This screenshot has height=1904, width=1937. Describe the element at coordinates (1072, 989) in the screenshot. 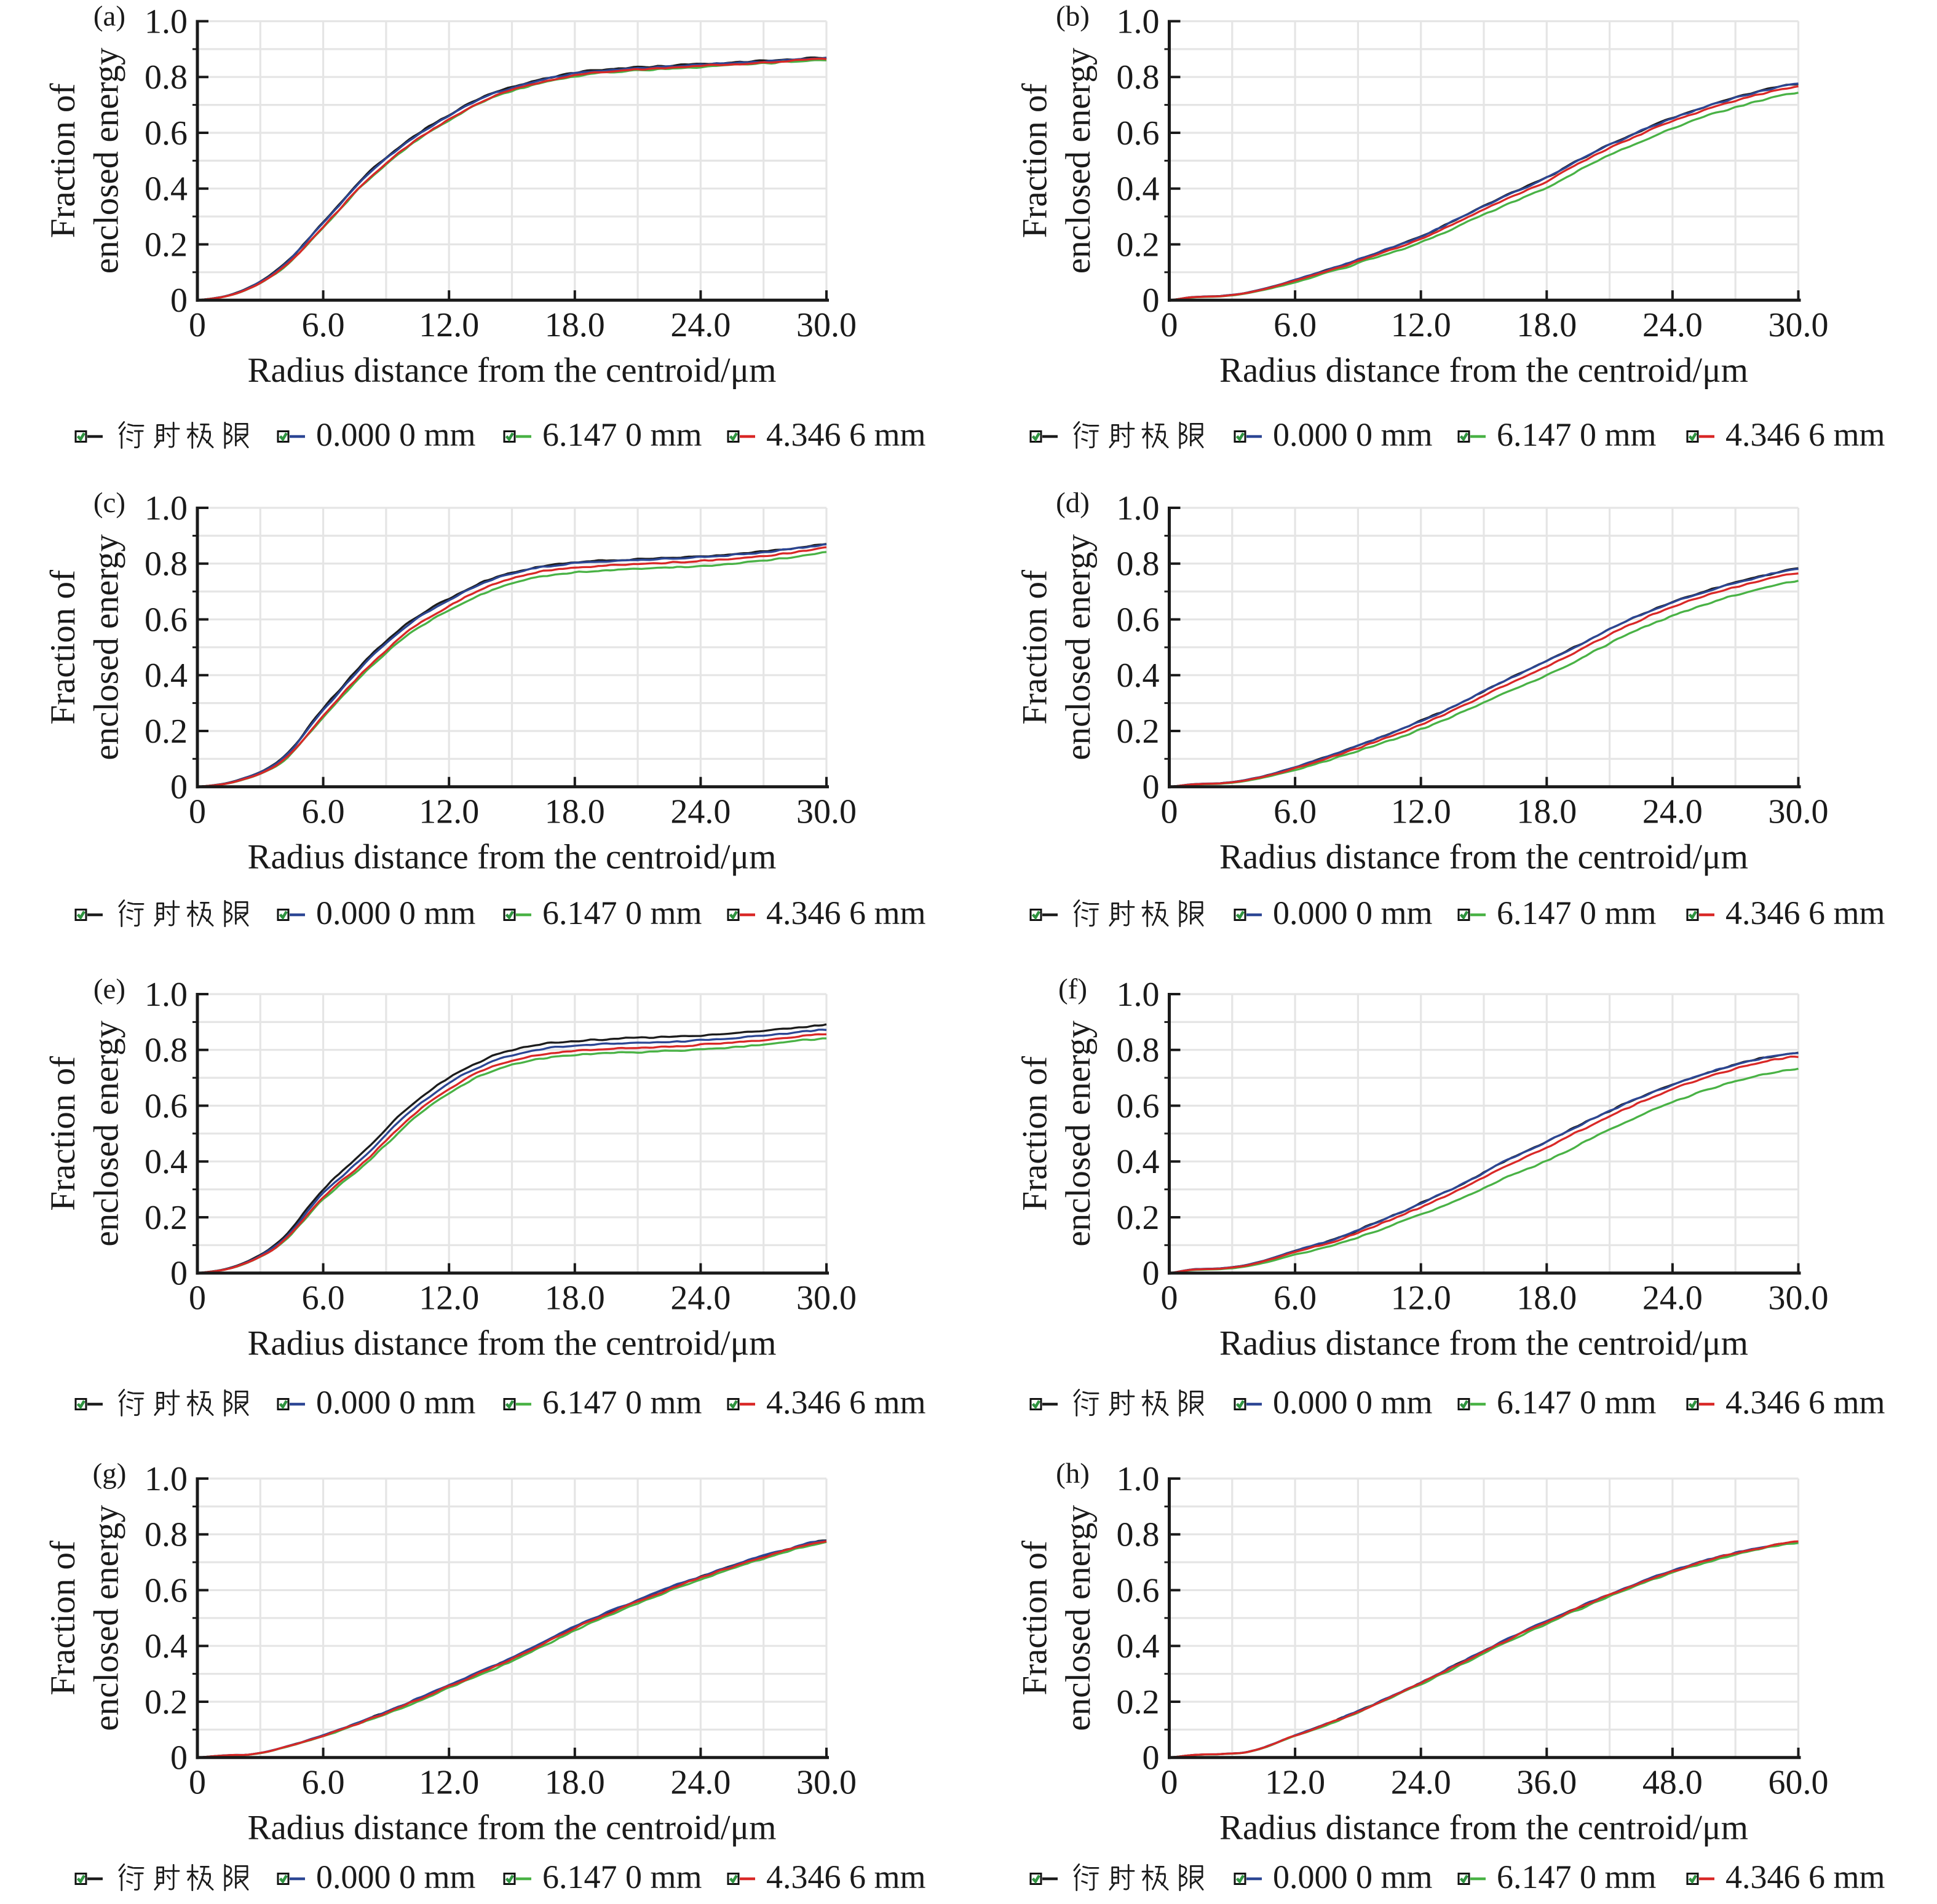

I see `svg-text: (f)` at that location.